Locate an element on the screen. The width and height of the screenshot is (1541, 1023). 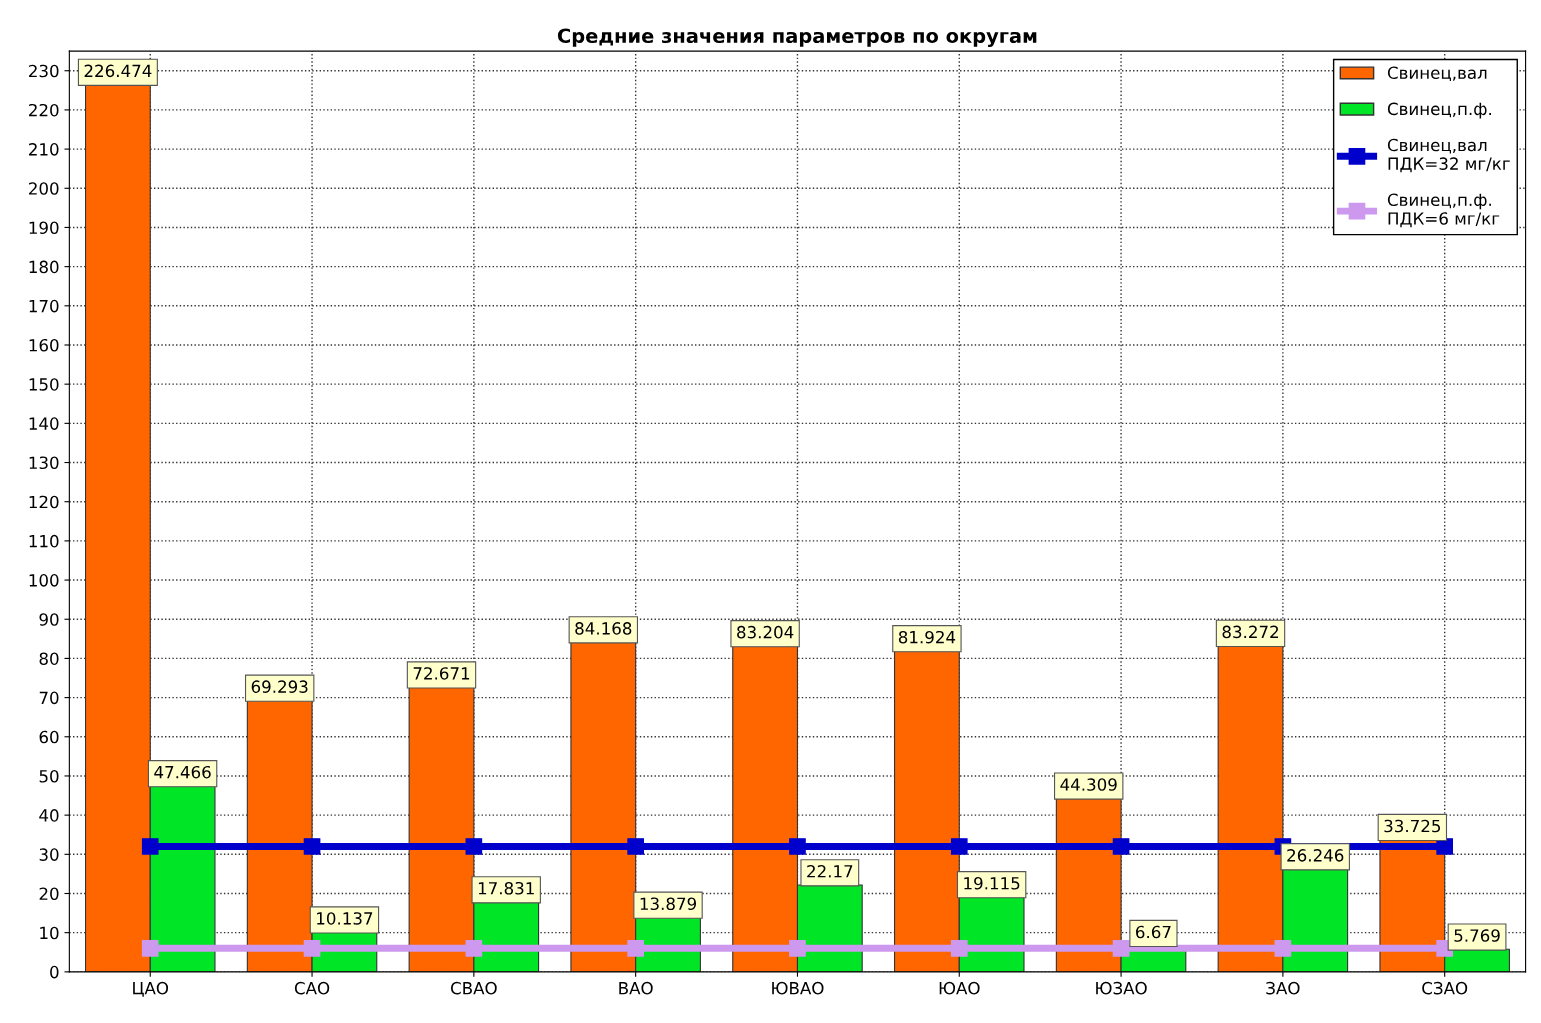
data-label: 13.879 is located at coordinates (668, 904).